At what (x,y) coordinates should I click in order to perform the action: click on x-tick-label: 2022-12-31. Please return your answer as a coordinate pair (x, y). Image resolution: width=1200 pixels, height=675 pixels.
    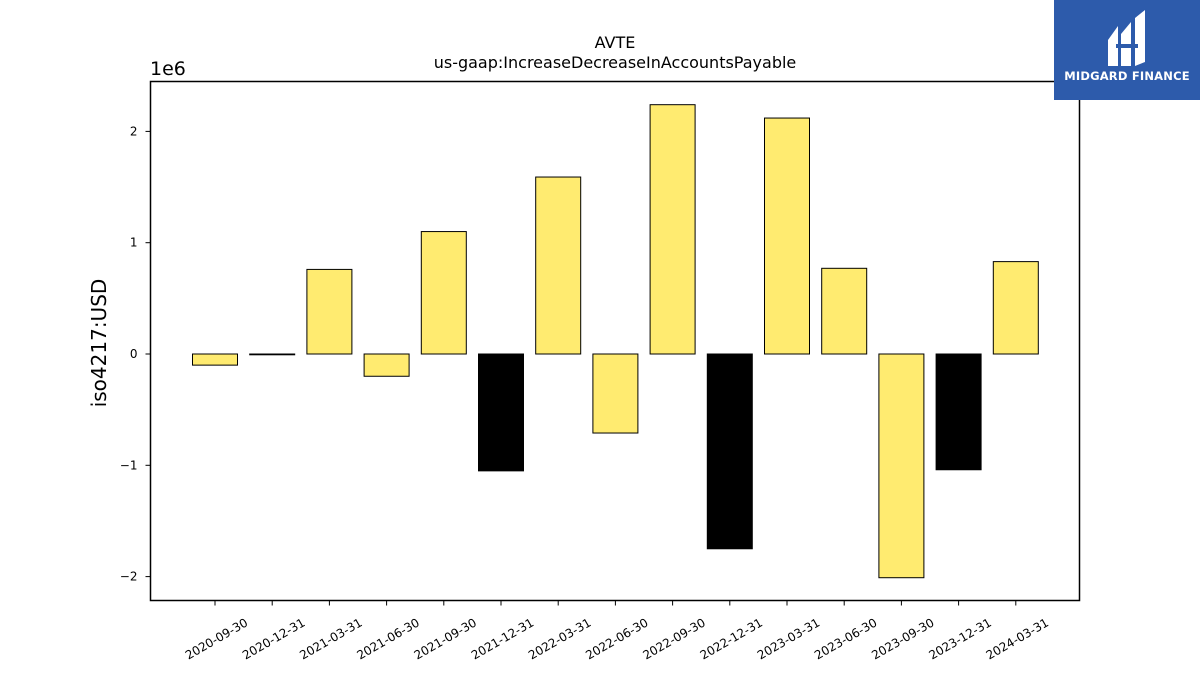
    Looking at the image, I should click on (731, 639).